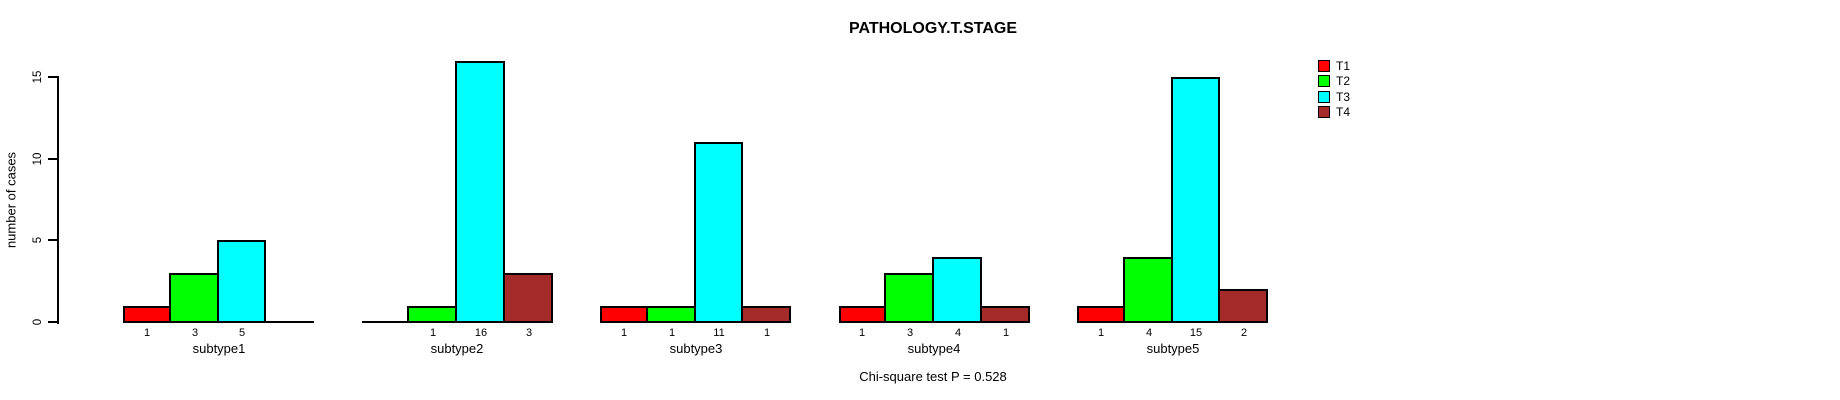 The height and width of the screenshot is (400, 1840). What do you see at coordinates (1324, 96) in the screenshot?
I see `legend-swatch-T3` at bounding box center [1324, 96].